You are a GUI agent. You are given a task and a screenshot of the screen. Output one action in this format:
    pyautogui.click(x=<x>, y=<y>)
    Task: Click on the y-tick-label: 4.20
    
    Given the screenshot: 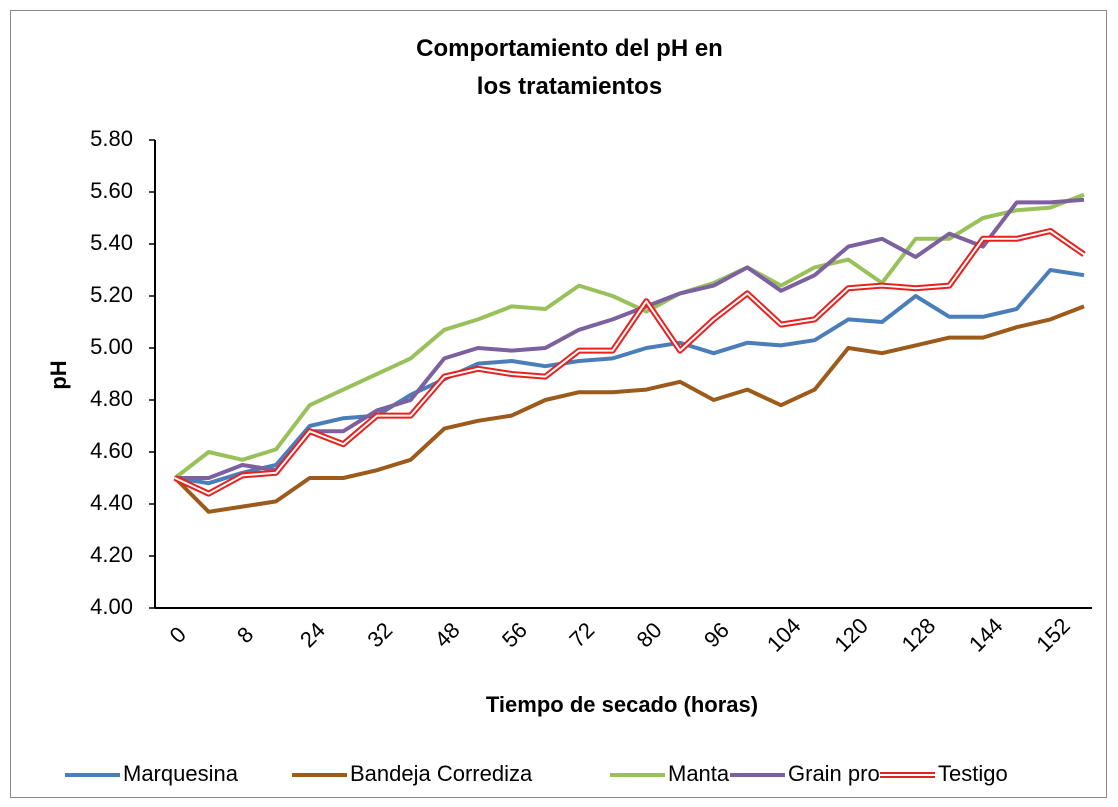 What is the action you would take?
    pyautogui.click(x=111, y=554)
    